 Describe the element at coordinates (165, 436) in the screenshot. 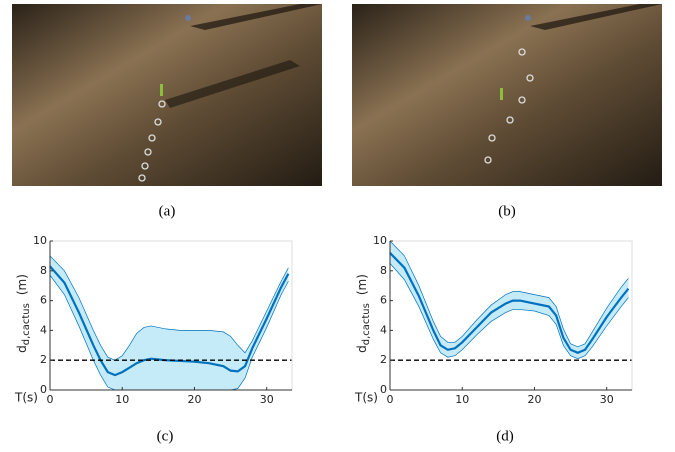

I see `caption: (c)` at that location.